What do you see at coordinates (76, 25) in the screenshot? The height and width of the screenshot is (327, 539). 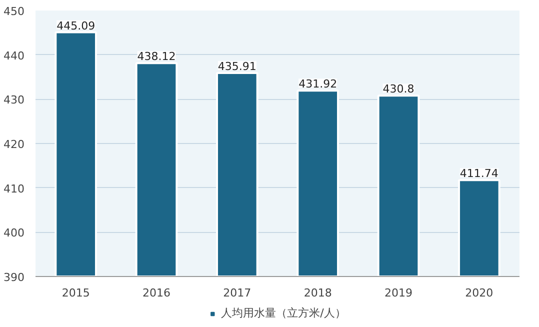 I see `data-label: 445.09` at bounding box center [76, 25].